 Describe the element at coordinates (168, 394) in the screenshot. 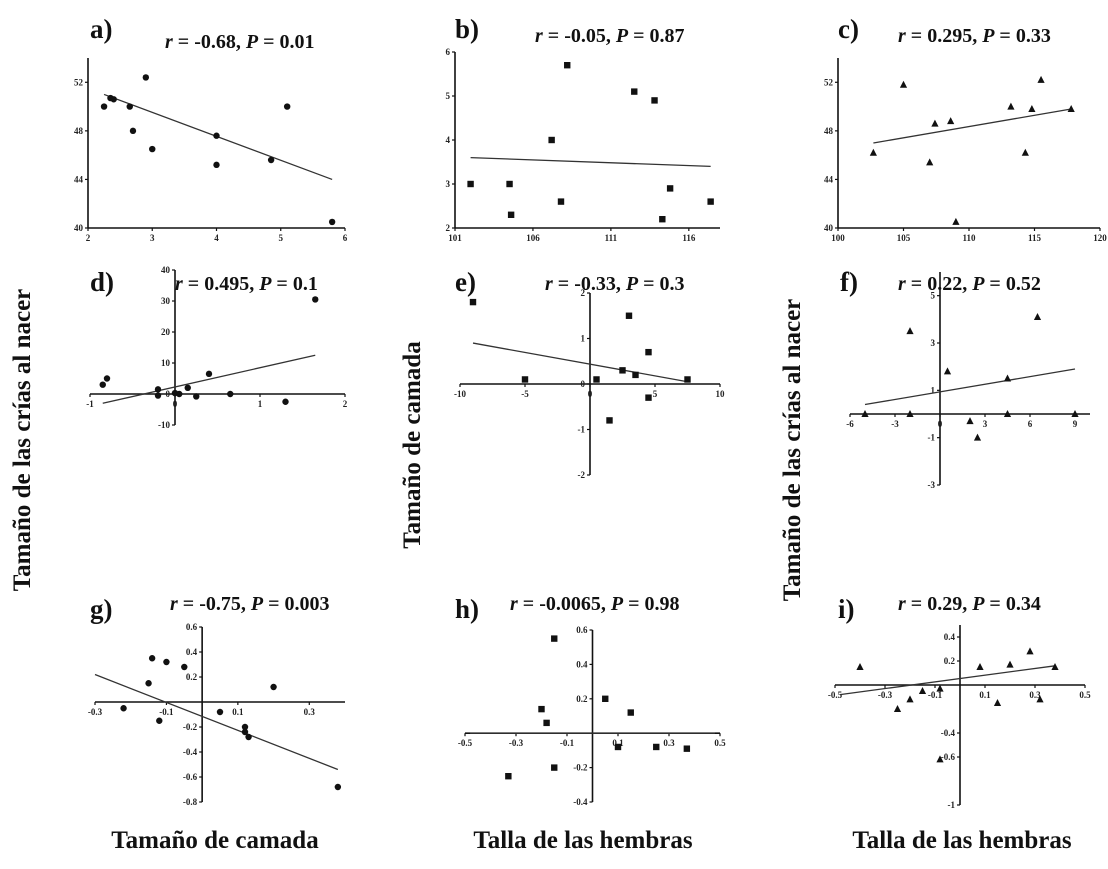

I see `y-tick-label: 0` at that location.